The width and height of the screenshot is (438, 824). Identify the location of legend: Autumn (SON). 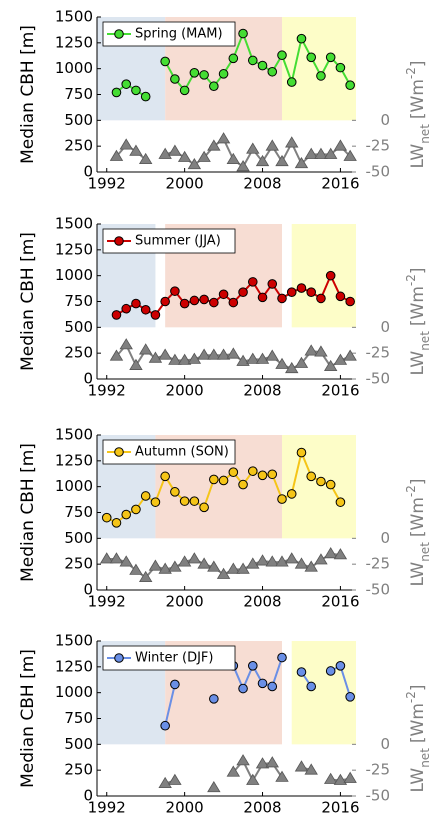
(169, 452).